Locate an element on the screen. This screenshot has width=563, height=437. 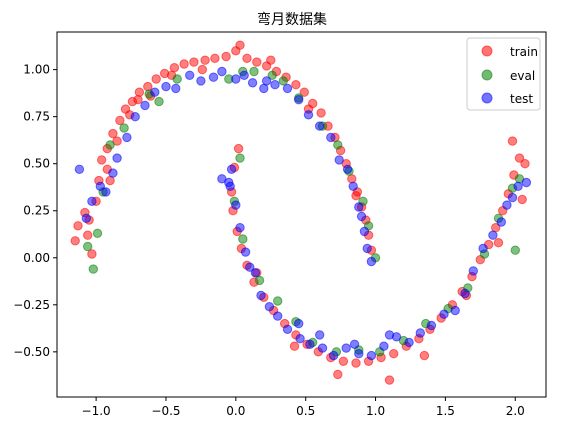
watermark-text: CSDN @三五修 is located at coordinates (498, 422).